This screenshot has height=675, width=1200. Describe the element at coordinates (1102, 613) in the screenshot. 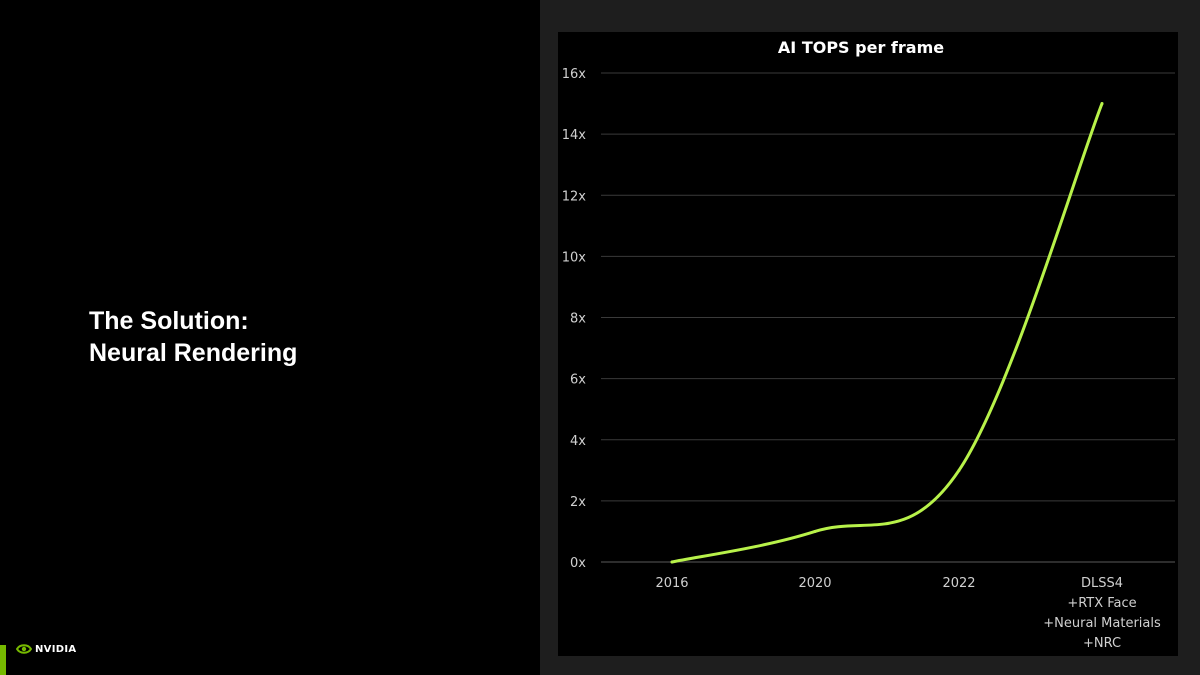

I see `x-tick-label: DLSS4 +RTX Face +Neural Materials +NRC` at that location.